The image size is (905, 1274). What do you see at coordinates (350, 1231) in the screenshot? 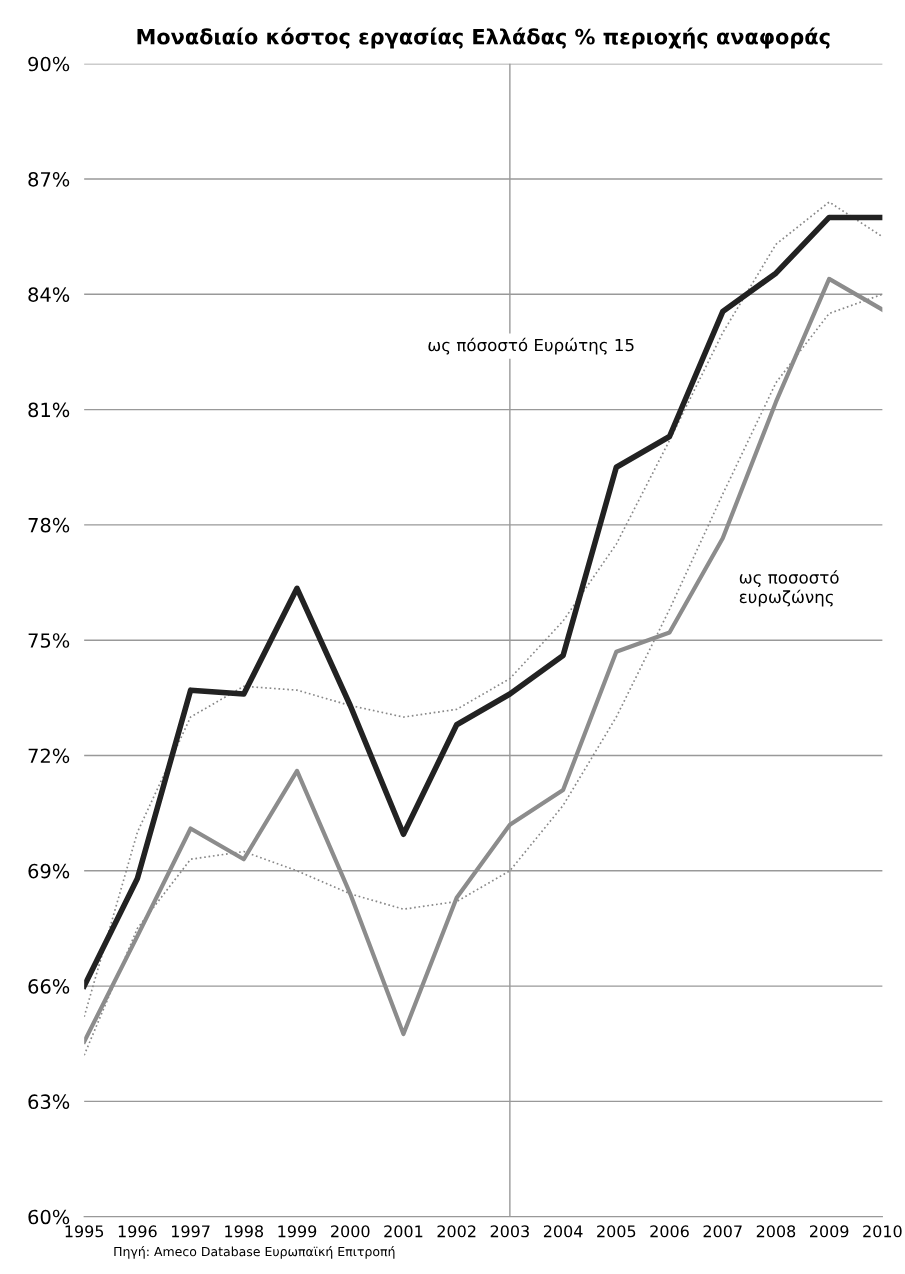
I see `x-tick-label: 2000` at bounding box center [350, 1231].